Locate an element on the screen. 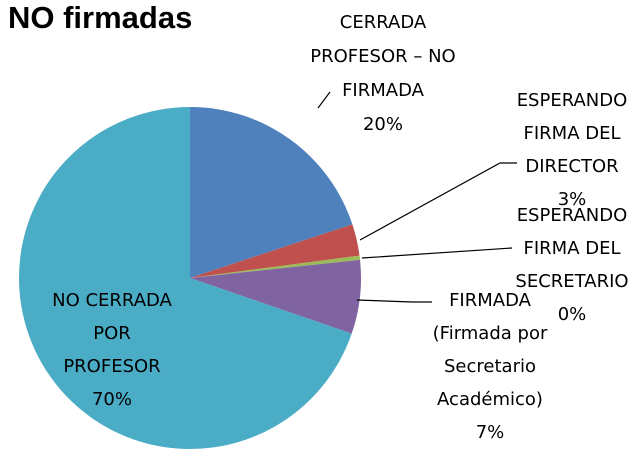 This screenshot has width=643, height=466. value-label: 20% is located at coordinates (383, 124).